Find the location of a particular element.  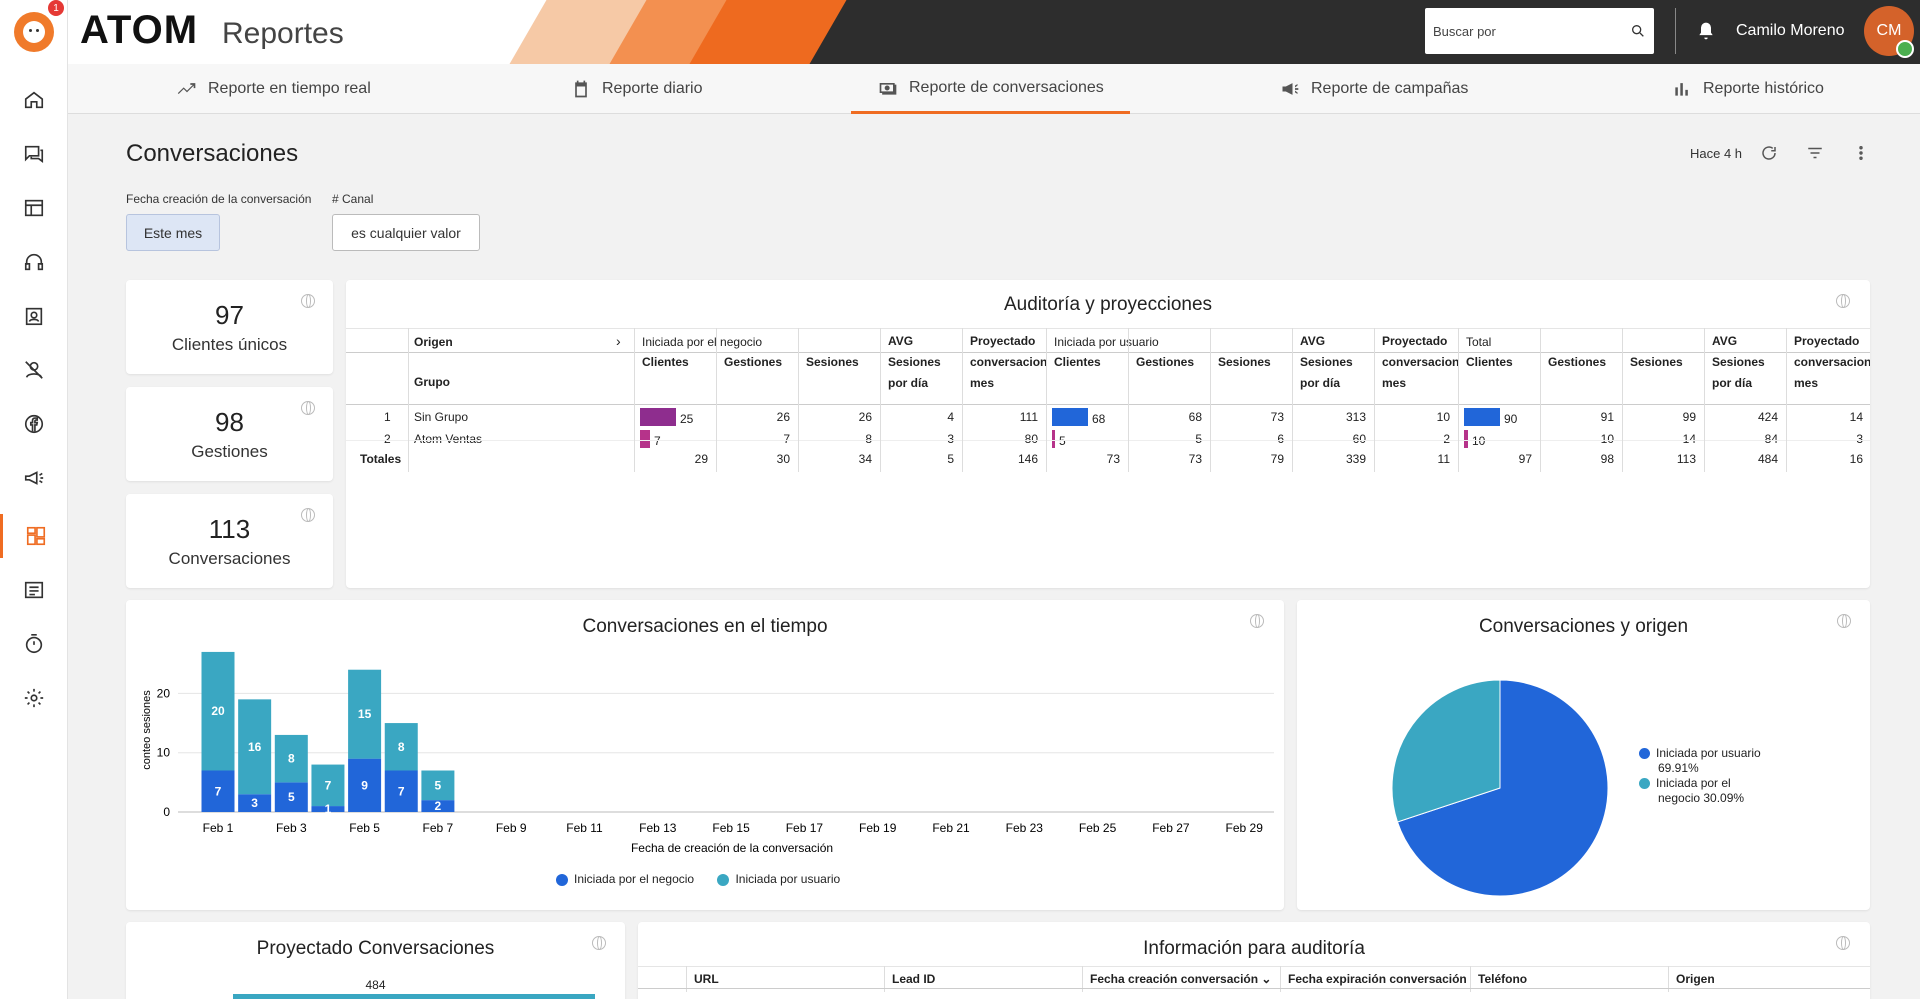

contact-card-icon is located at coordinates (34, 316).